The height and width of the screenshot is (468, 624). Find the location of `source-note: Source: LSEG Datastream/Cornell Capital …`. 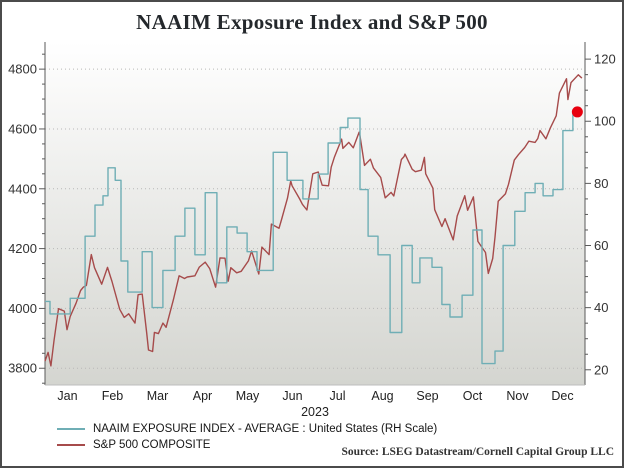

source-note: Source: LSEG Datastream/Cornell Capital … is located at coordinates (478, 452).